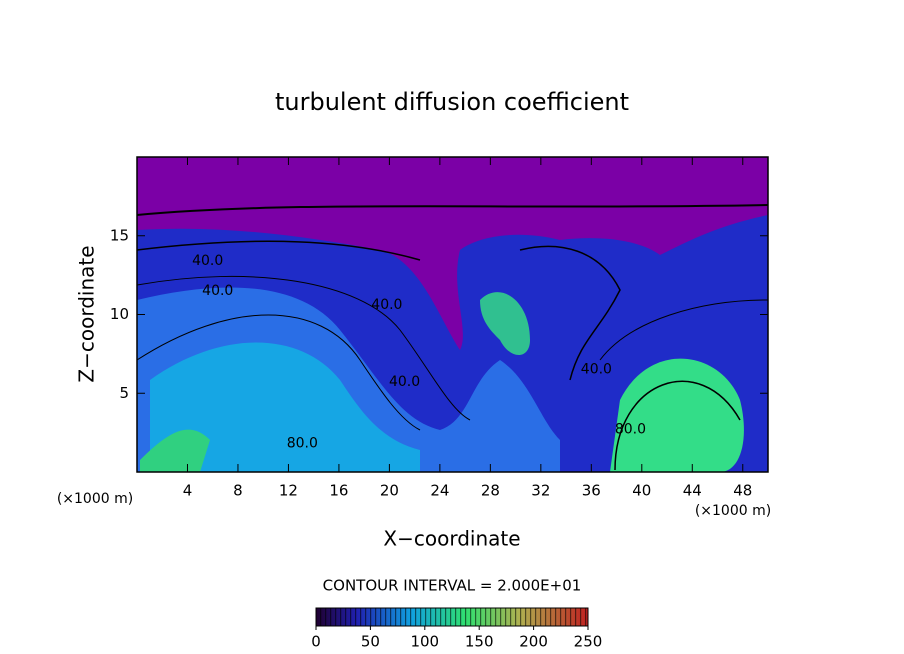 The height and width of the screenshot is (654, 904). I want to click on x-tick-label: 44, so click(692, 491).